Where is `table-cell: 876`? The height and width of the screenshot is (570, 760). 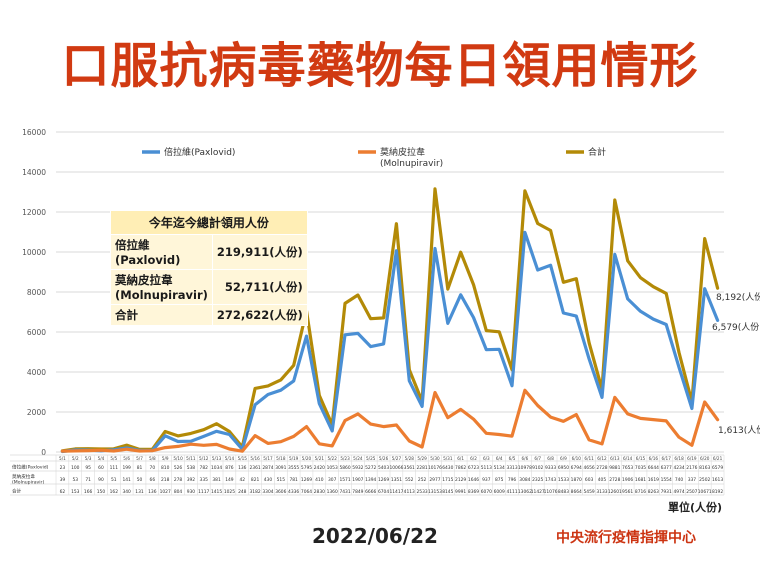
table-cell: 876 is located at coordinates (229, 468).